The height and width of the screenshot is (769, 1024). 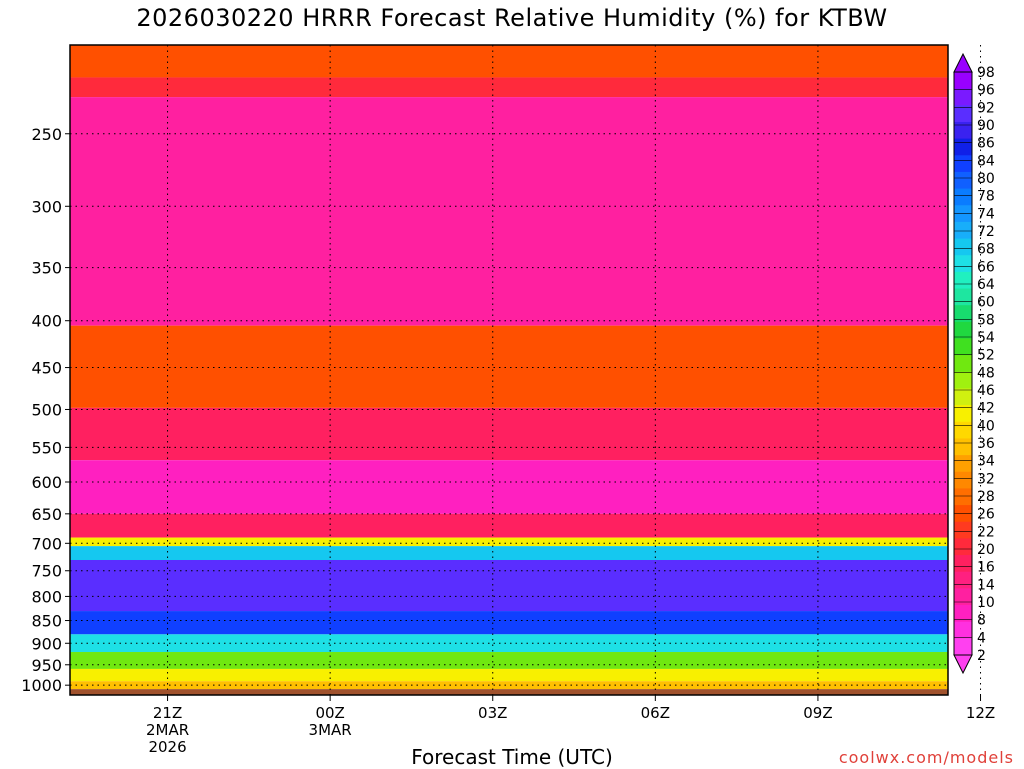 What do you see at coordinates (986, 73) in the screenshot?
I see `colorbar-label-98: 98` at bounding box center [986, 73].